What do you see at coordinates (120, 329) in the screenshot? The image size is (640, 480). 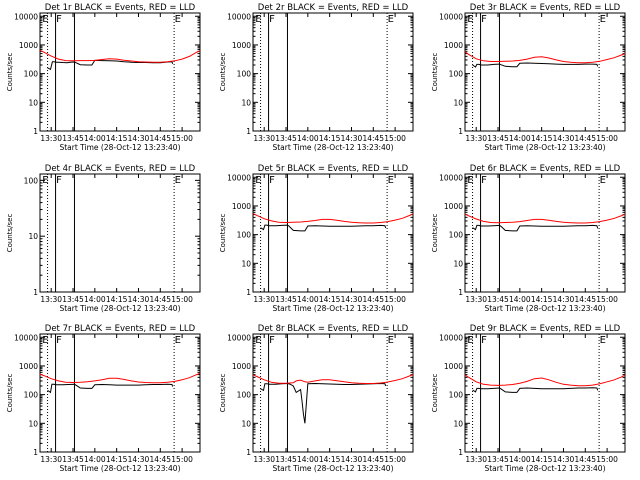 I see `panel-title: Det 7r BLACK = Events, RED = LLD` at bounding box center [120, 329].